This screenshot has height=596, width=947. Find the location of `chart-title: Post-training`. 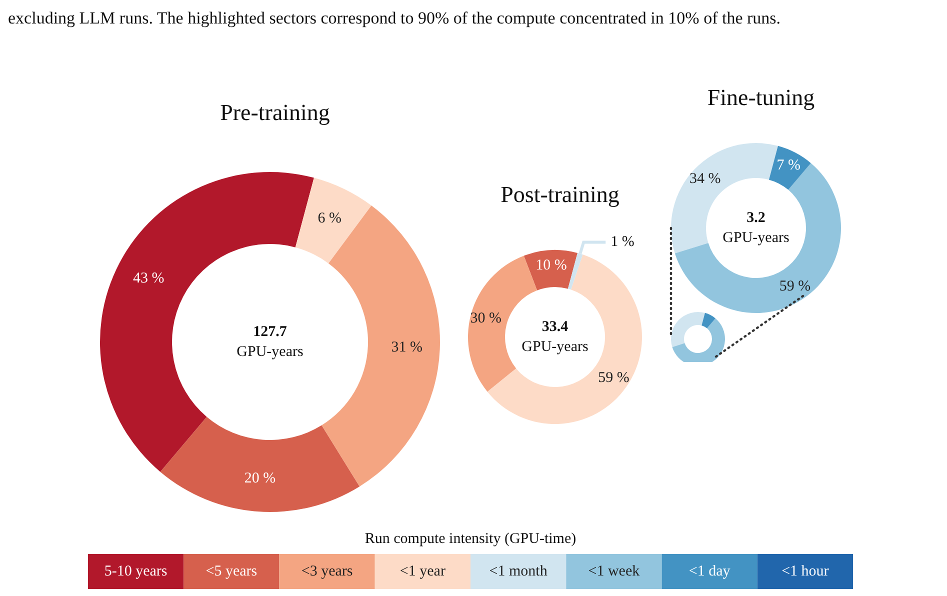

chart-title: Post-training is located at coordinates (560, 194).